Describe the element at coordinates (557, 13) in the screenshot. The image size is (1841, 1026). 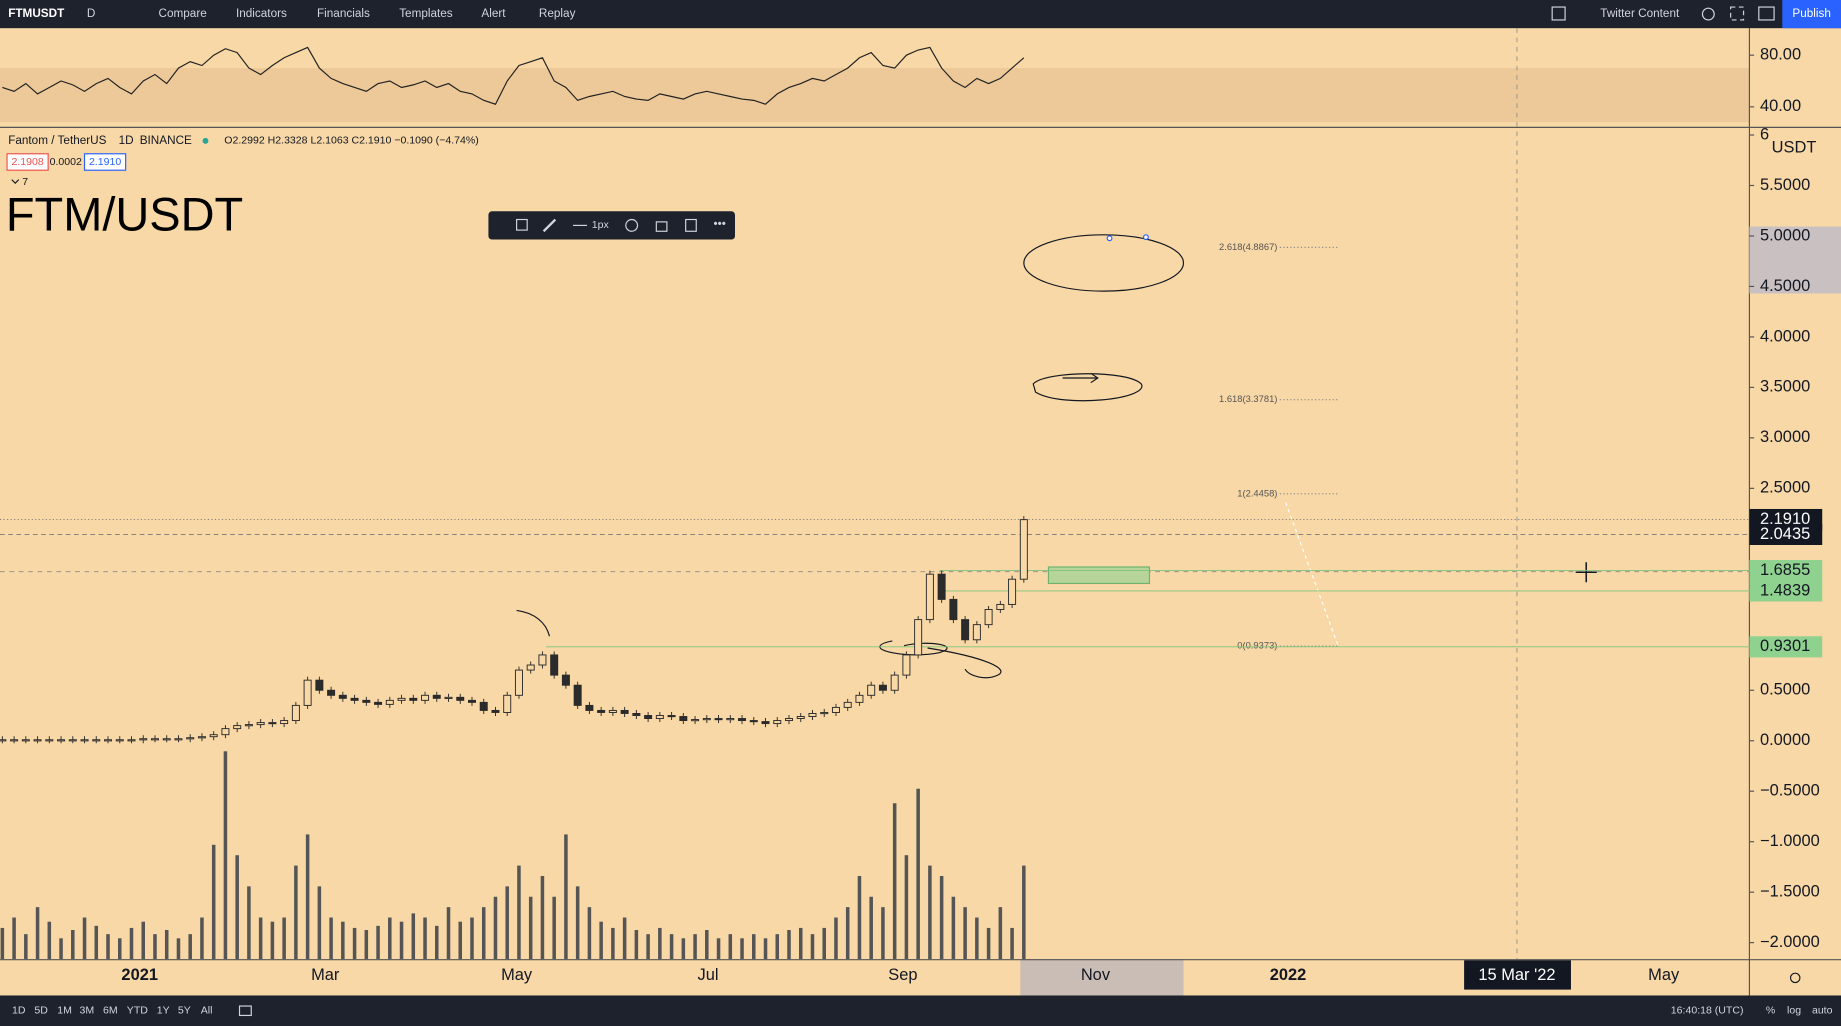
I see `toolbar-item: Replay` at that location.